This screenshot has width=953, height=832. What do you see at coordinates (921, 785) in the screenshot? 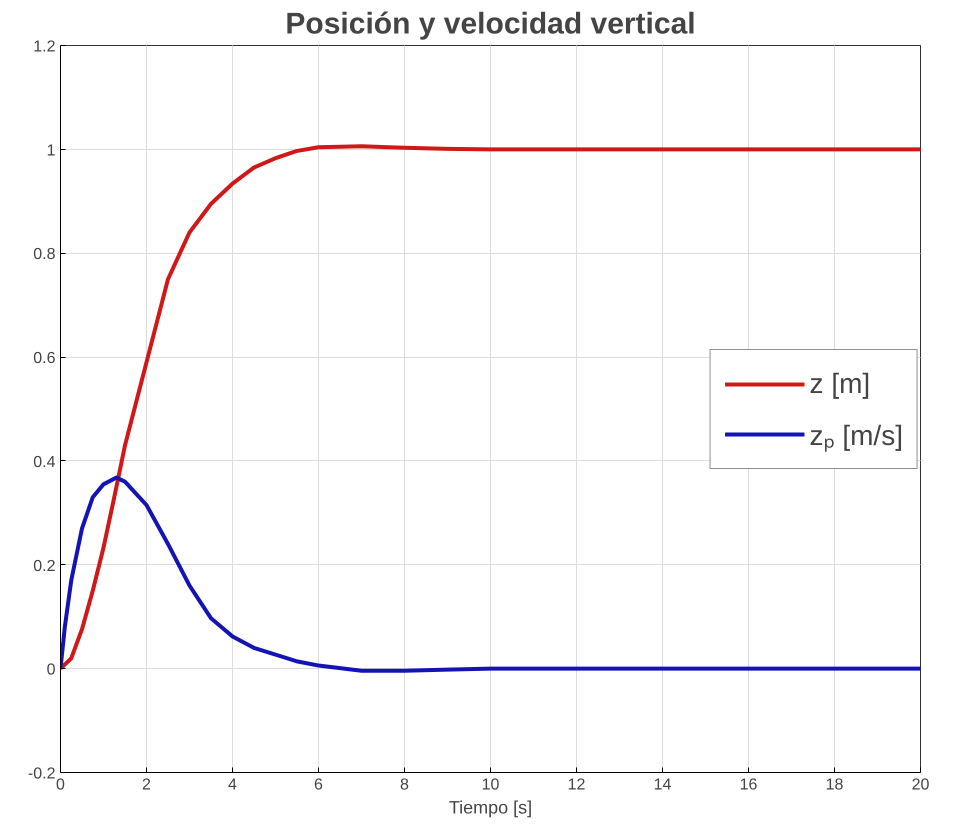
I see `x-tick-label: 20` at bounding box center [921, 785].